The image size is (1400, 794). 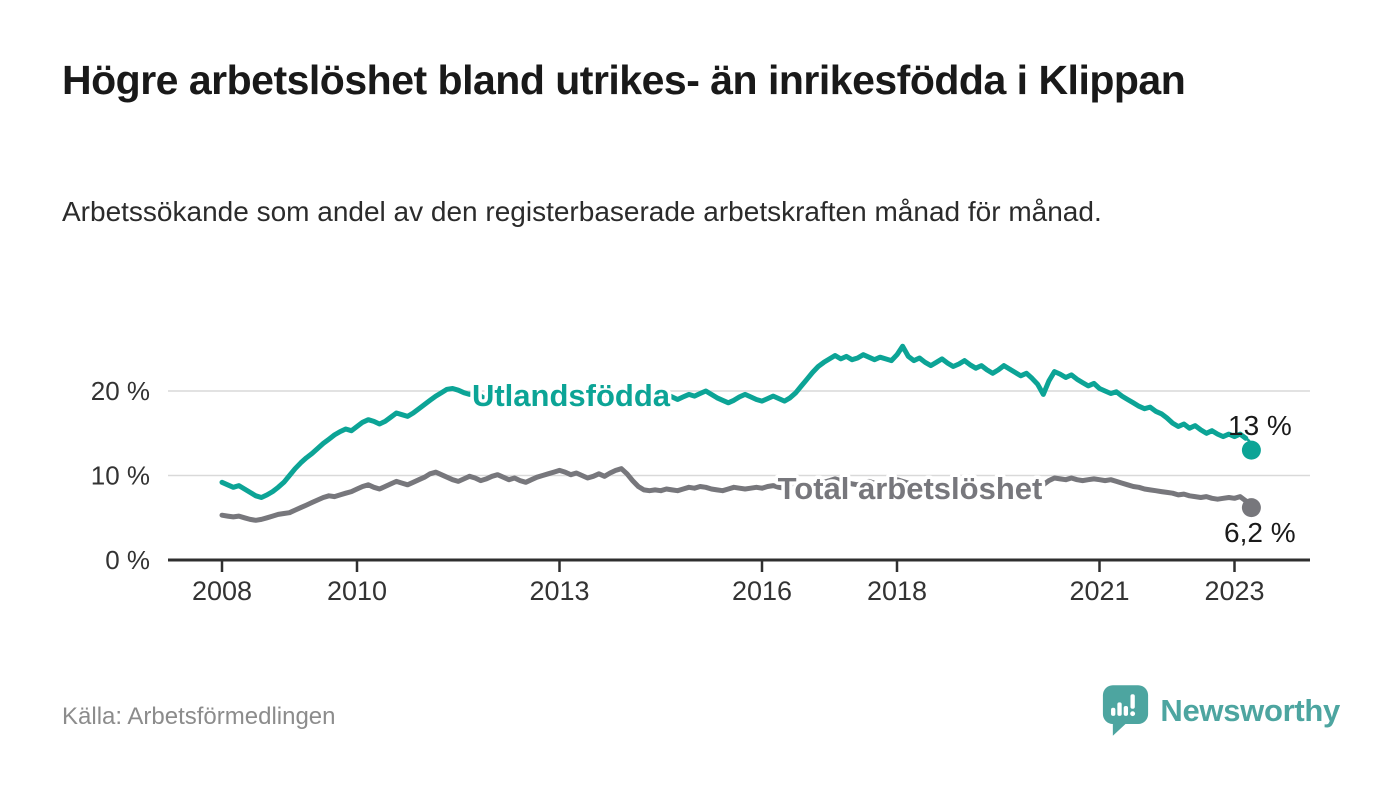 What do you see at coordinates (1251, 508) in the screenshot?
I see `end-dot-total` at bounding box center [1251, 508].